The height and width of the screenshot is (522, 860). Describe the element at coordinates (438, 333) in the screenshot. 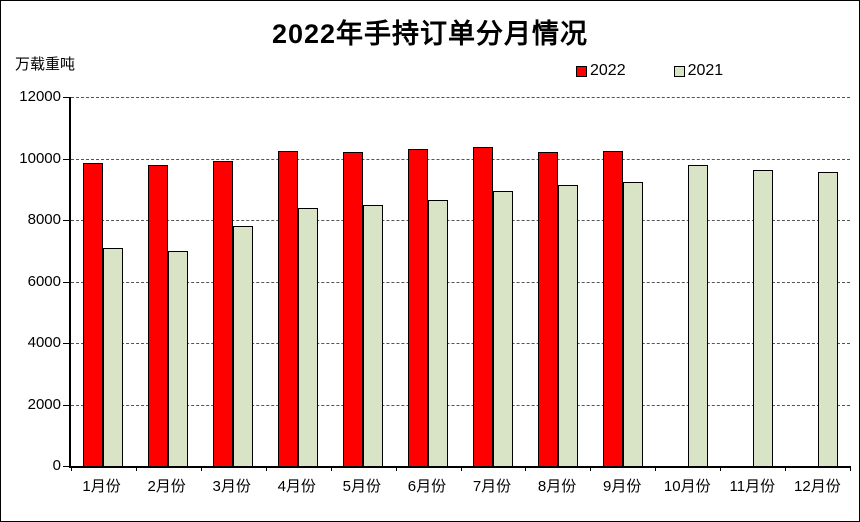

I see `bar-2021-6月份` at that location.